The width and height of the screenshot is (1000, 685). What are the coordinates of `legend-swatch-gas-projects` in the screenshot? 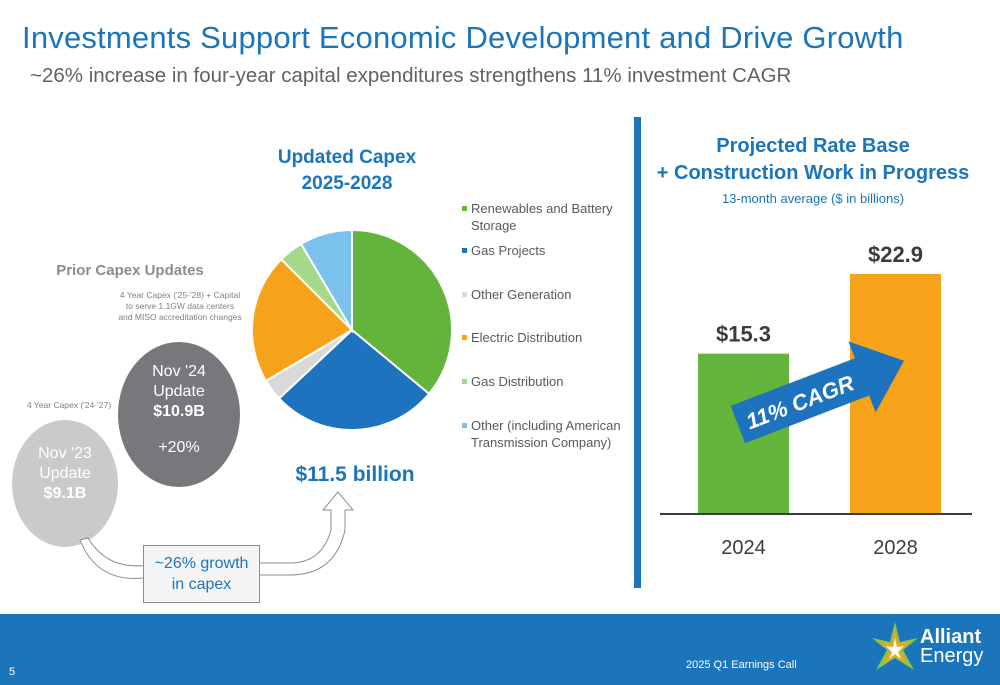 It's located at (464, 250).